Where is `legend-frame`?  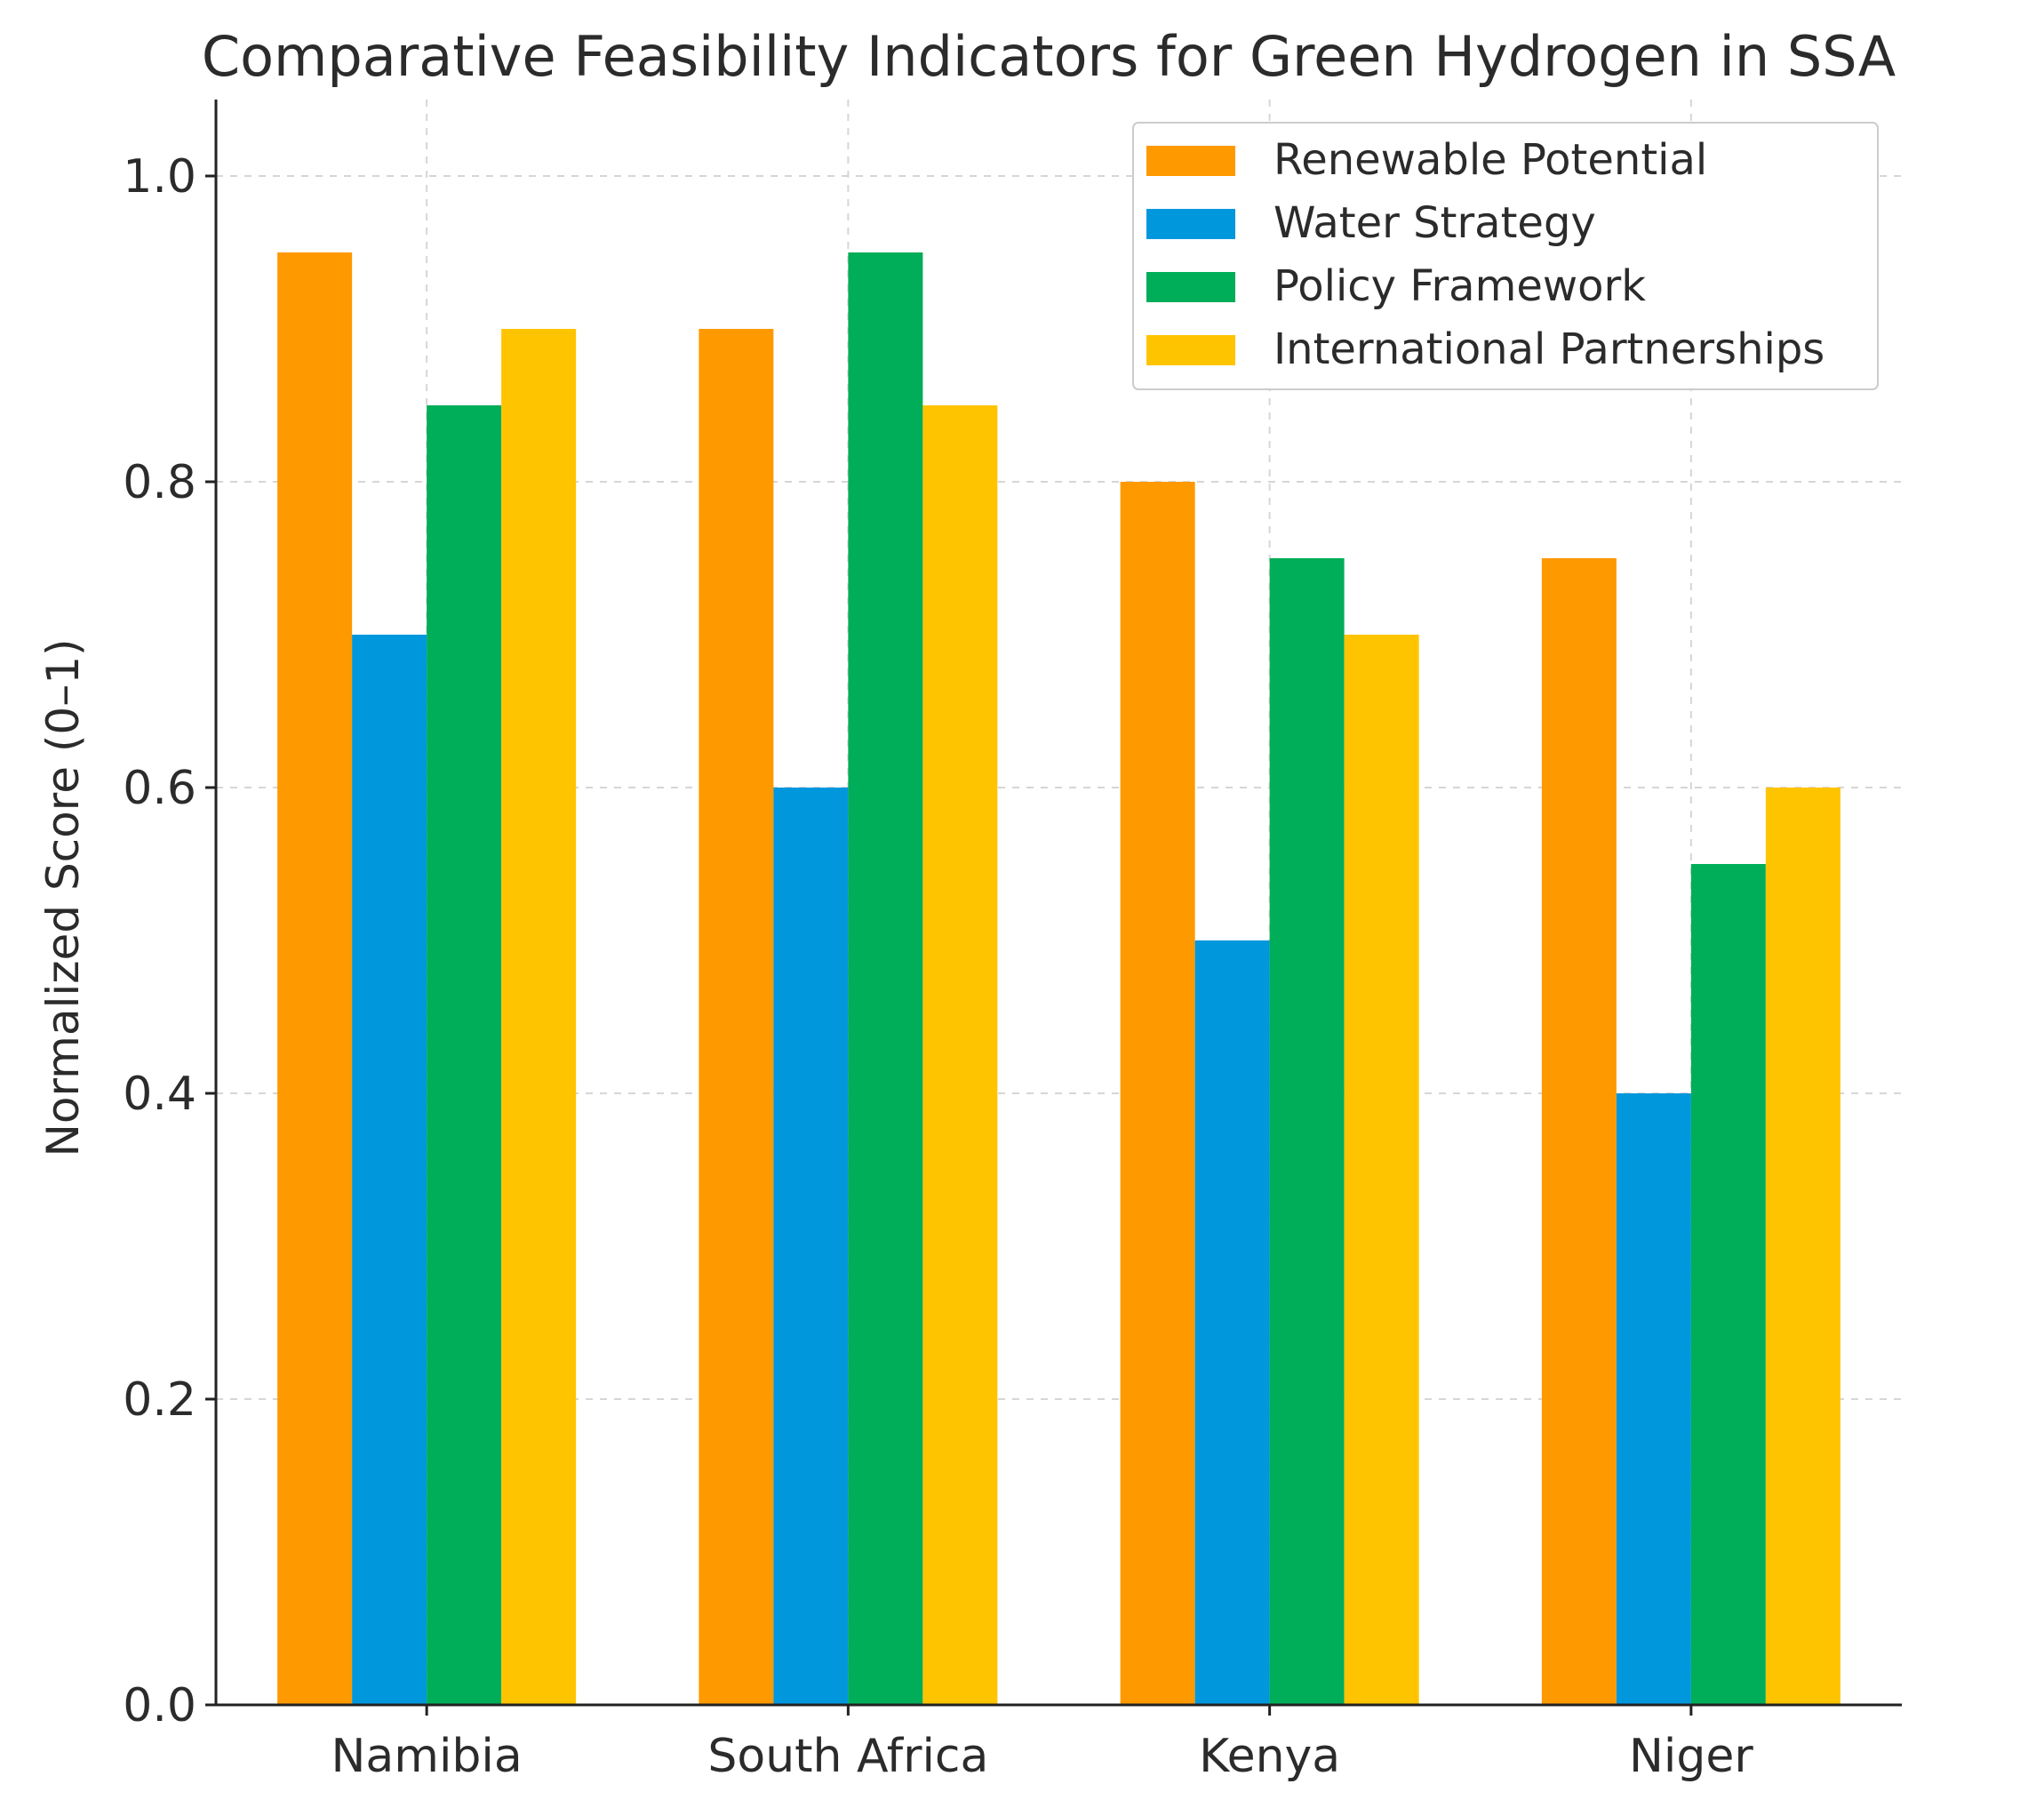 legend-frame is located at coordinates (1505, 256).